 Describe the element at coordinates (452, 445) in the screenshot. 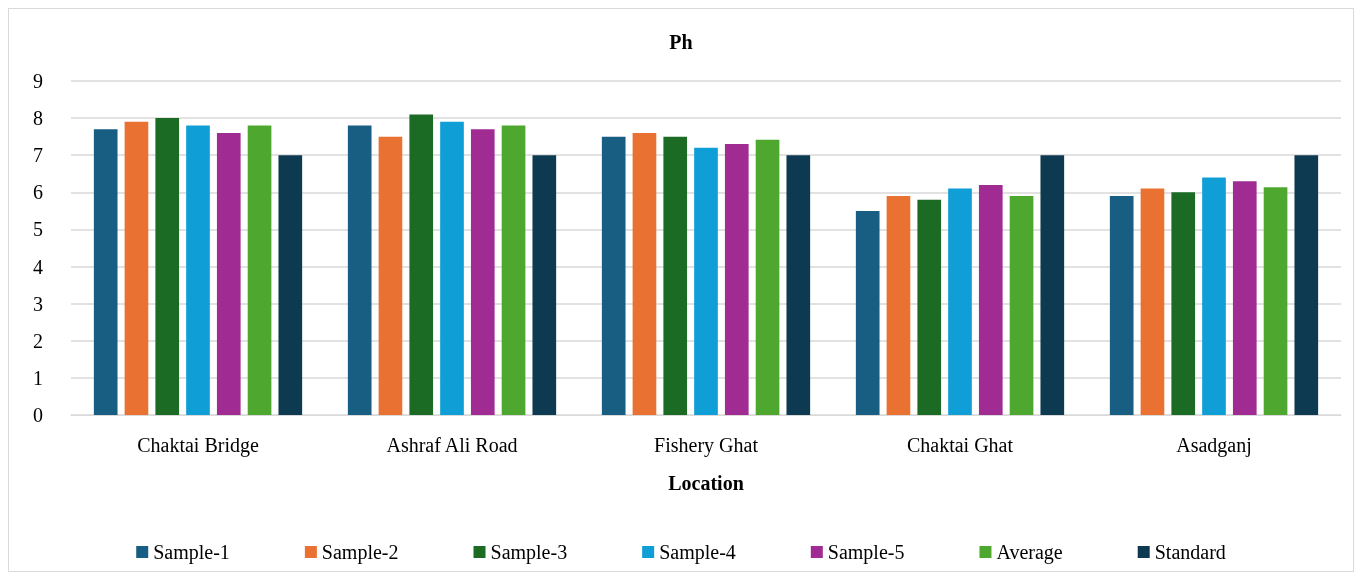

I see `x-tick-label: Ashraf Ali Road` at that location.